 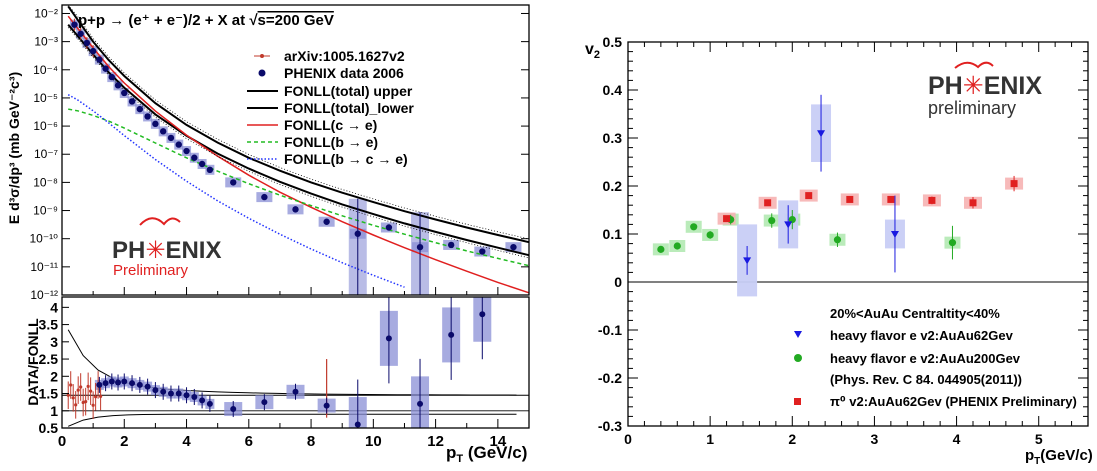 What do you see at coordinates (344, 73) in the screenshot?
I see `legend-label-phenix-2006: PHENIX data 2006` at bounding box center [344, 73].